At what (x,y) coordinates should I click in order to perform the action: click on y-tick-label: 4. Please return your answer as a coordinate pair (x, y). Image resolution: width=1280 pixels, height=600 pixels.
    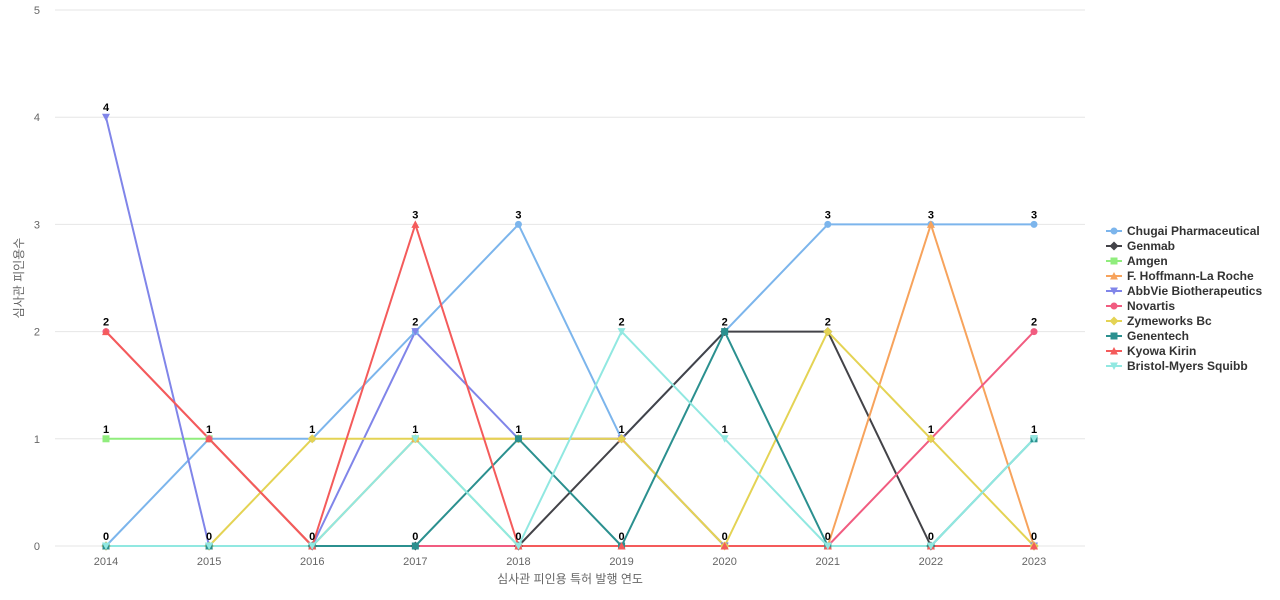
    Looking at the image, I should click on (37, 118).